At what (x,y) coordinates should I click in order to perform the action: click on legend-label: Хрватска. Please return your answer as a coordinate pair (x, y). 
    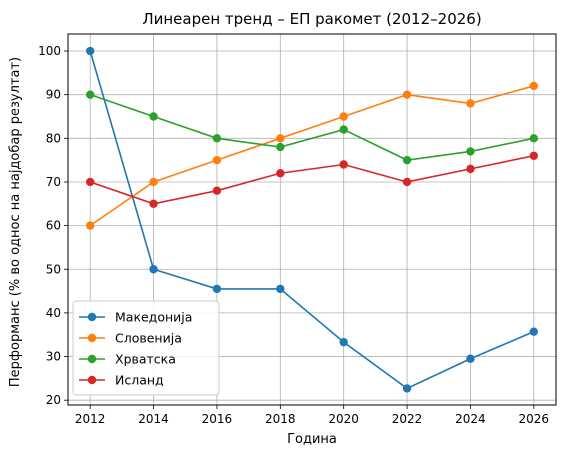
    Looking at the image, I should click on (145, 359).